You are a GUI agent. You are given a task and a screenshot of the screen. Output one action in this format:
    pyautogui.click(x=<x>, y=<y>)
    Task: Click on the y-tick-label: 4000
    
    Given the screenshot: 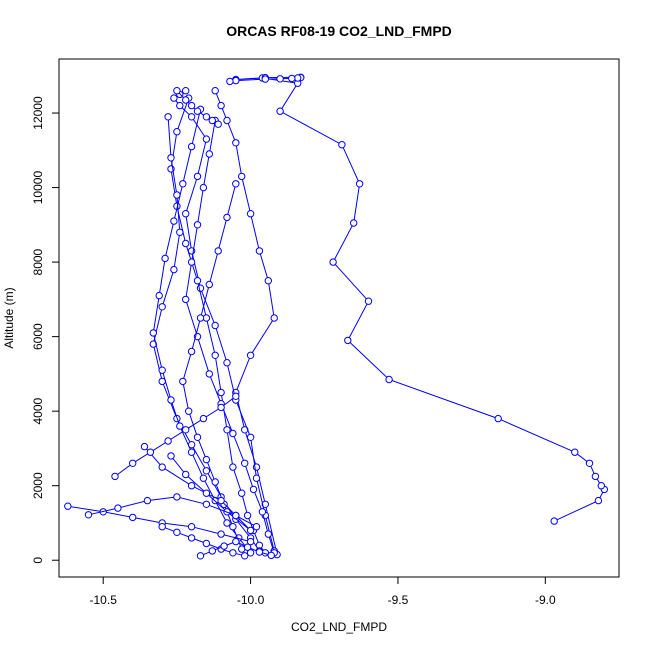 What is the action you would take?
    pyautogui.click(x=38, y=410)
    